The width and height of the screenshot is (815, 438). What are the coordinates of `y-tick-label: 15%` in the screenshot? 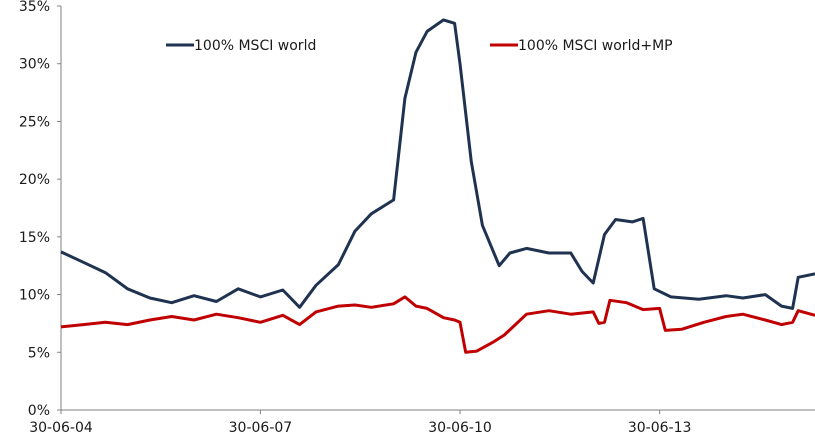 It's located at (34, 238).